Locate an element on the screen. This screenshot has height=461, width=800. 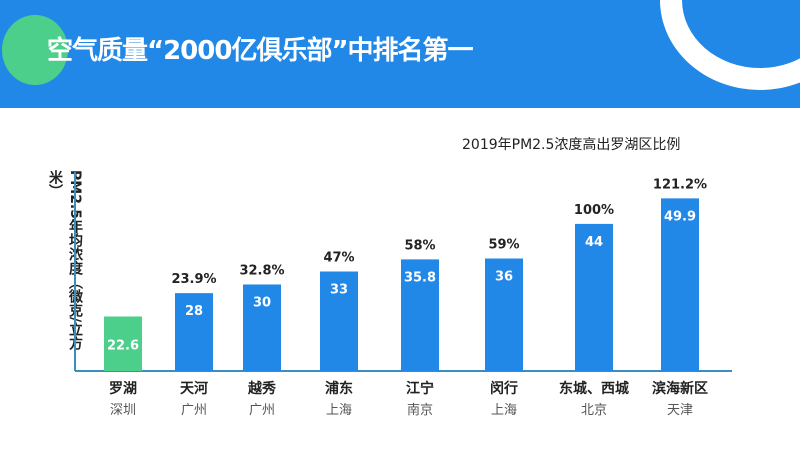
x-tick-label: 罗湖 is located at coordinates (123, 389).